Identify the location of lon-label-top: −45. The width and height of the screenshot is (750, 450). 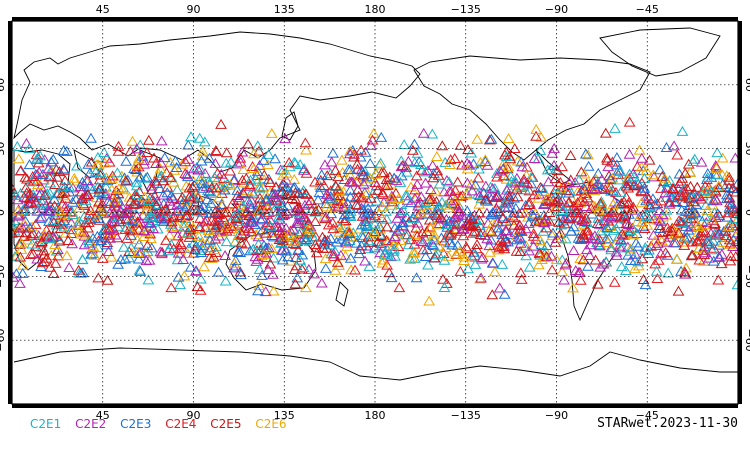
(647, 9).